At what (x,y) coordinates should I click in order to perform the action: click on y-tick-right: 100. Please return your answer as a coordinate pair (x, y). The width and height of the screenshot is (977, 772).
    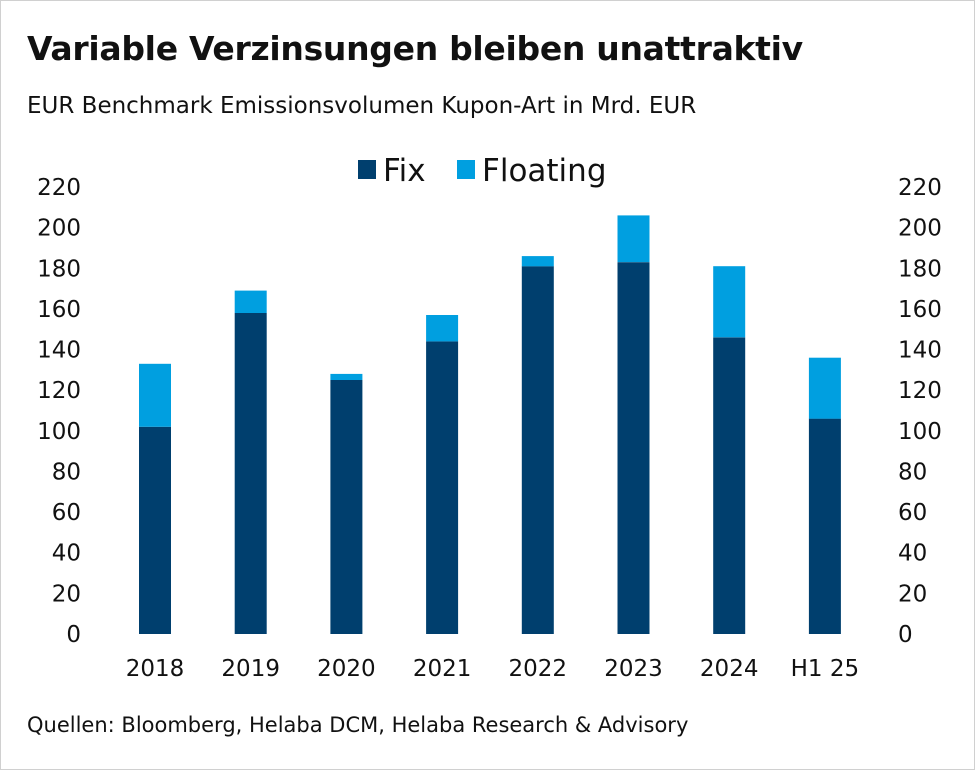
    Looking at the image, I should click on (920, 432).